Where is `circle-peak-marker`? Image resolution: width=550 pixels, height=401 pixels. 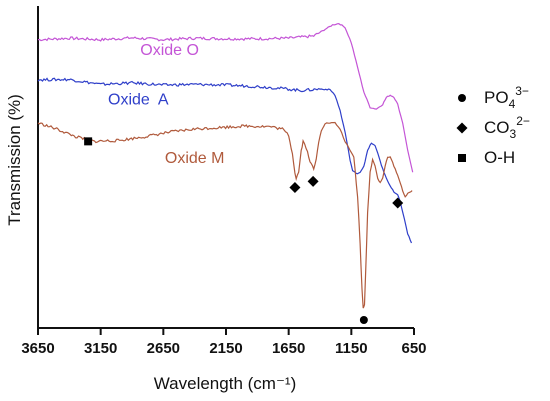
circle-peak-marker is located at coordinates (363, 320).